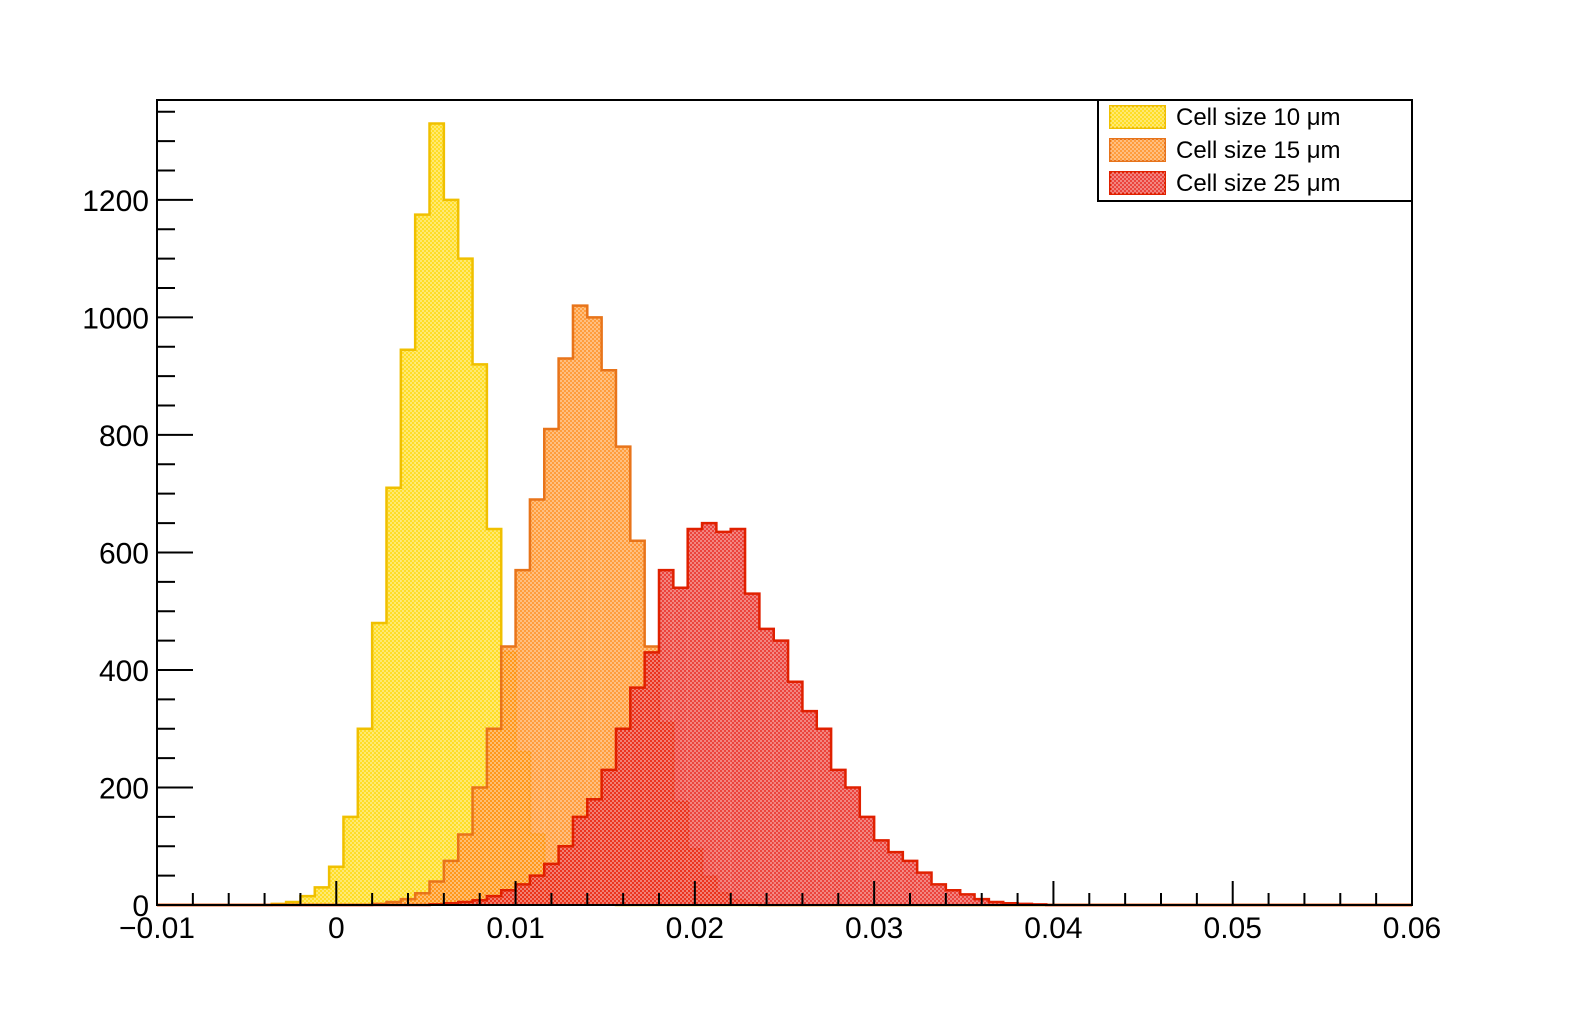 The height and width of the screenshot is (1009, 1575). What do you see at coordinates (336, 928) in the screenshot?
I see `x-tick-label: 0` at bounding box center [336, 928].